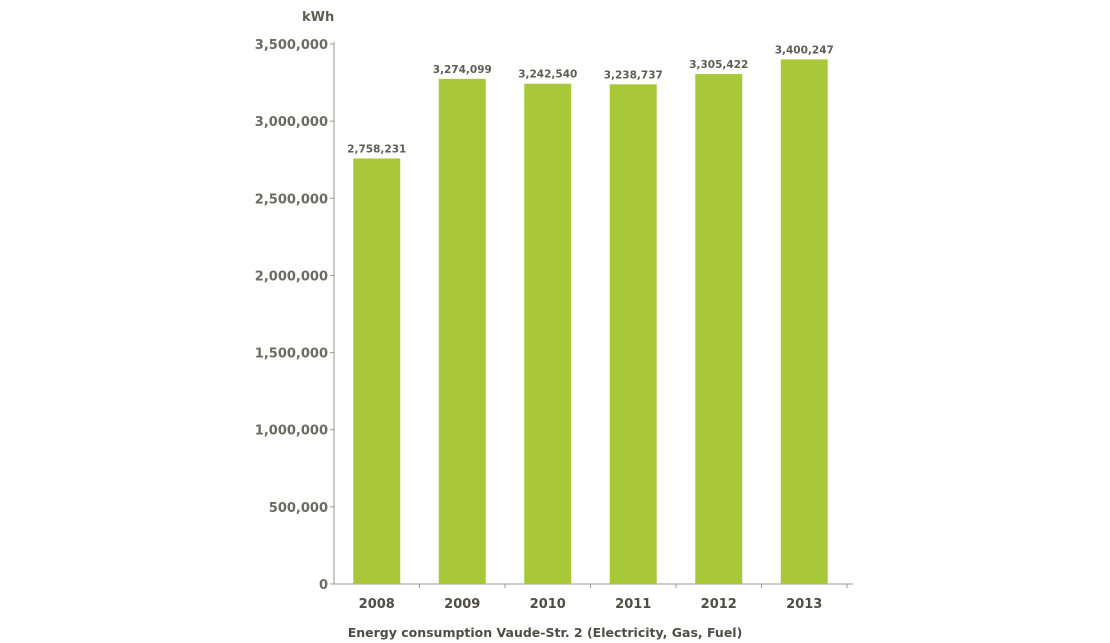 This screenshot has width=1110, height=643. What do you see at coordinates (462, 604) in the screenshot?
I see `x-tick-label-2009: 2009` at bounding box center [462, 604].